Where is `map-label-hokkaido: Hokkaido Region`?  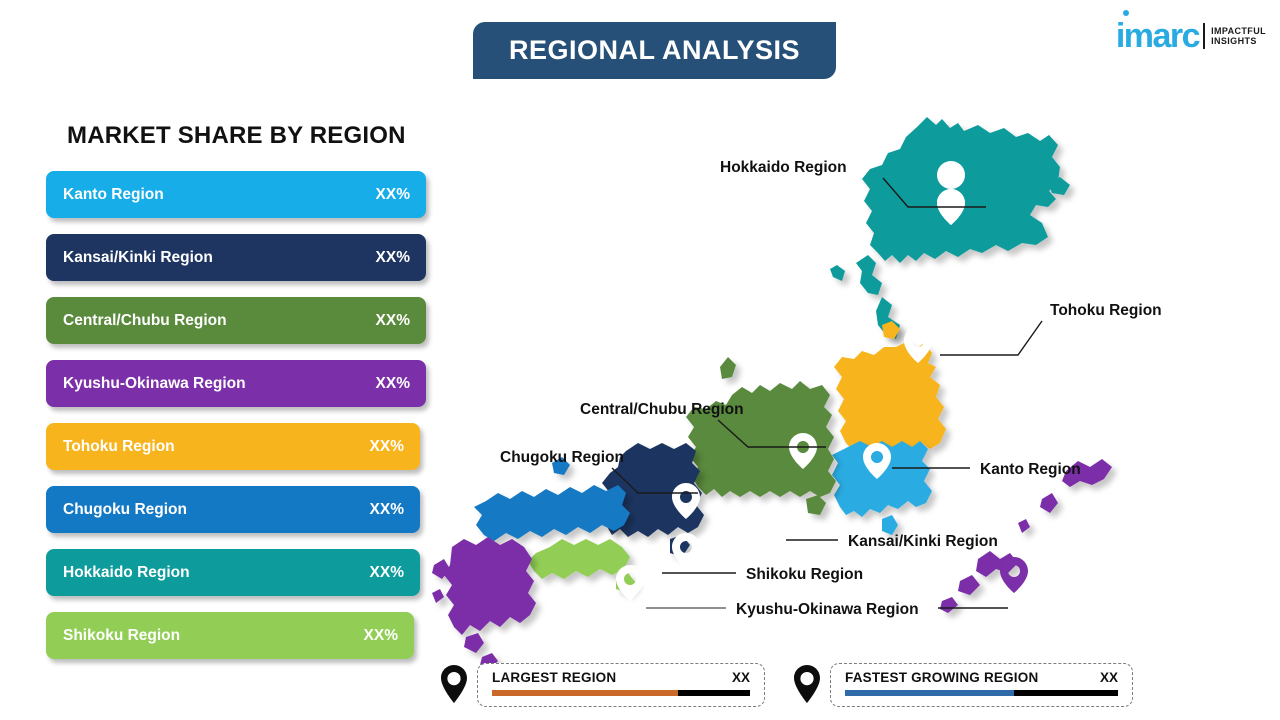
map-label-hokkaido: Hokkaido Region is located at coordinates (783, 167).